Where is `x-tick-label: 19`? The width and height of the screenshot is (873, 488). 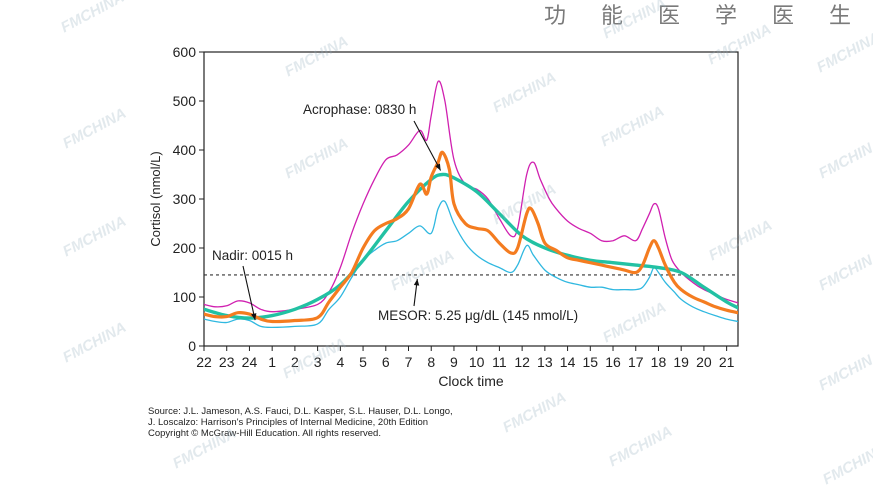 x-tick-label: 19 is located at coordinates (681, 362).